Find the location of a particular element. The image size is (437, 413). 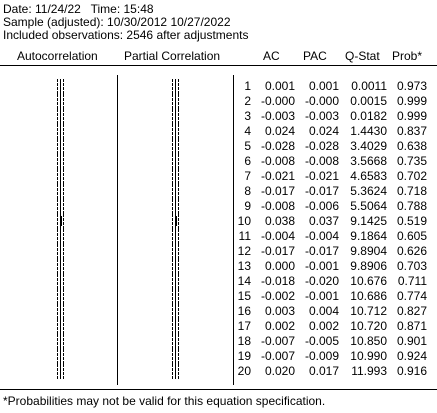

lag-cell: 16 is located at coordinates (244, 311).